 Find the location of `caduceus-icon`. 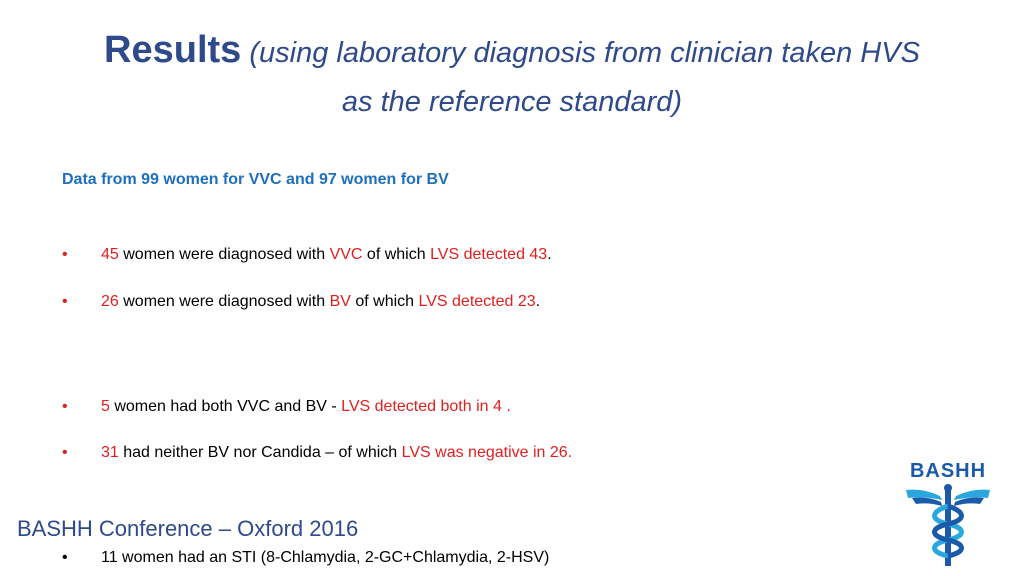

caduceus-icon is located at coordinates (948, 525).